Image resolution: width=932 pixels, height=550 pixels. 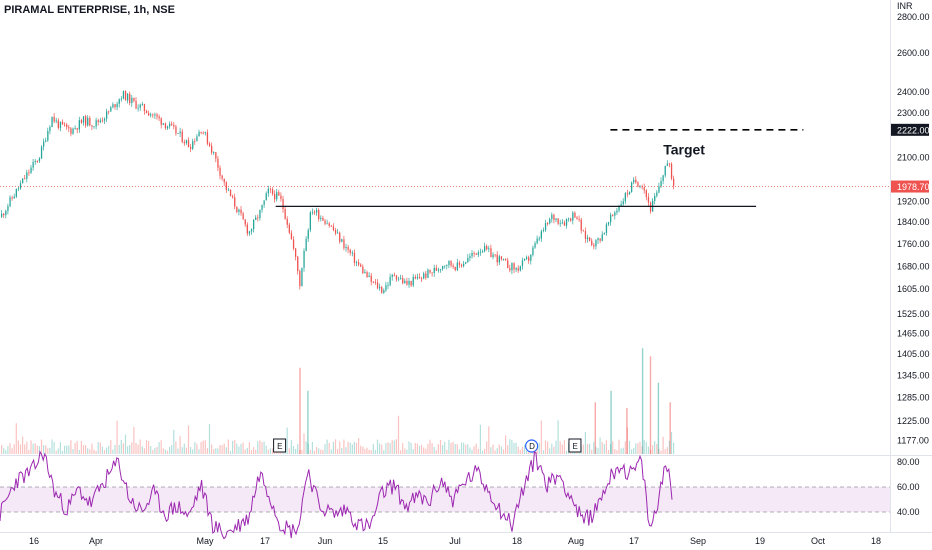 What do you see at coordinates (908, 462) in the screenshot?
I see `rsi-tick-label: 80.00` at bounding box center [908, 462].